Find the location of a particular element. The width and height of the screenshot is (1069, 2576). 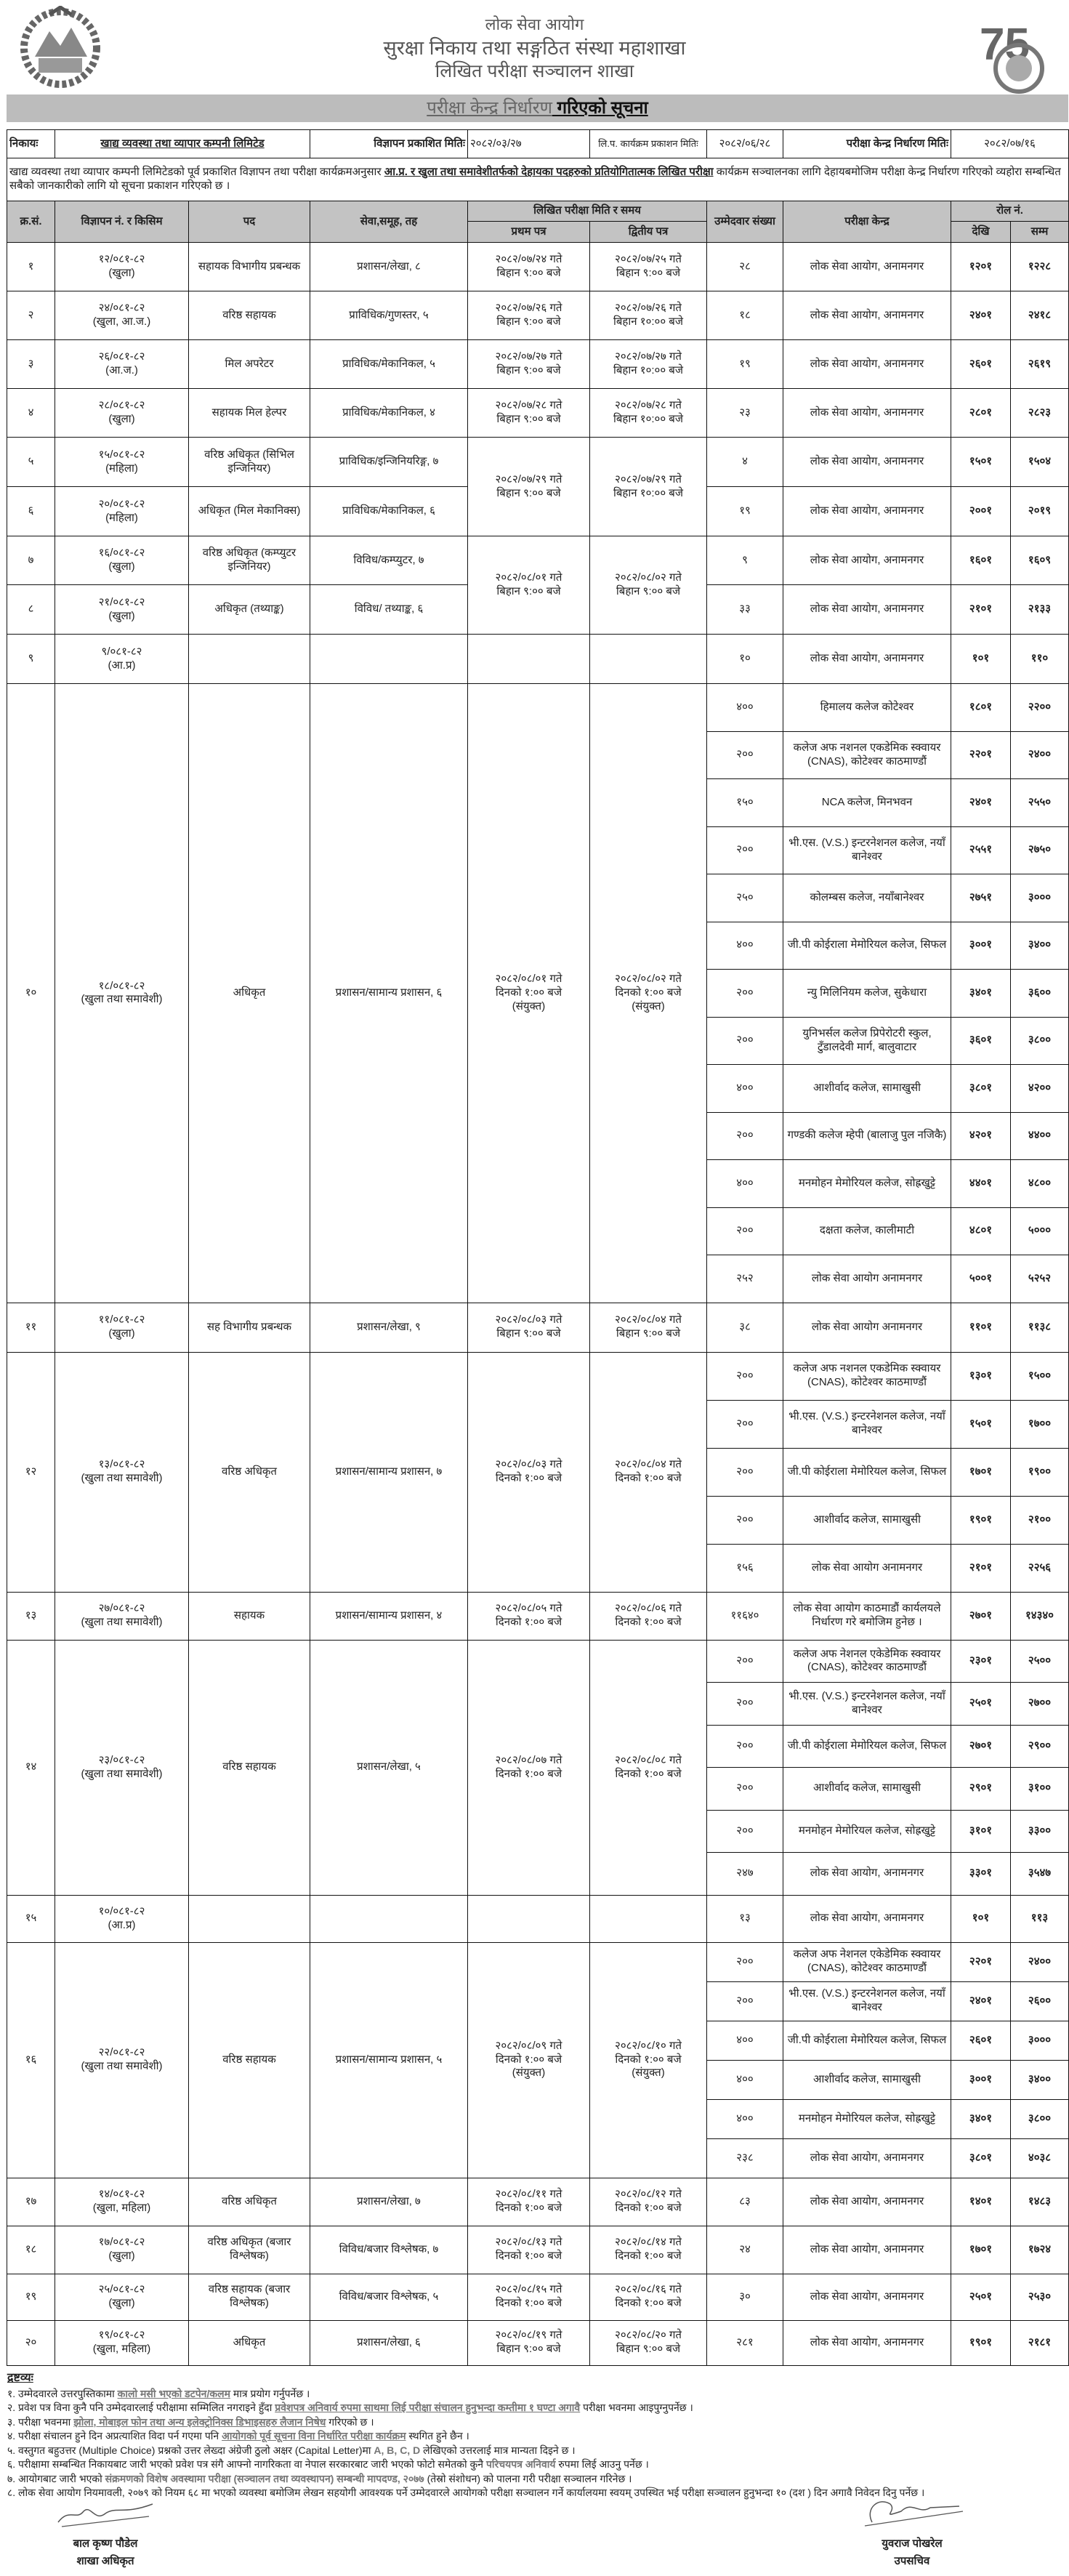

signatory-left: बाल कृष्ण पौडेल शाखा अधिकृत is located at coordinates (106, 2535).